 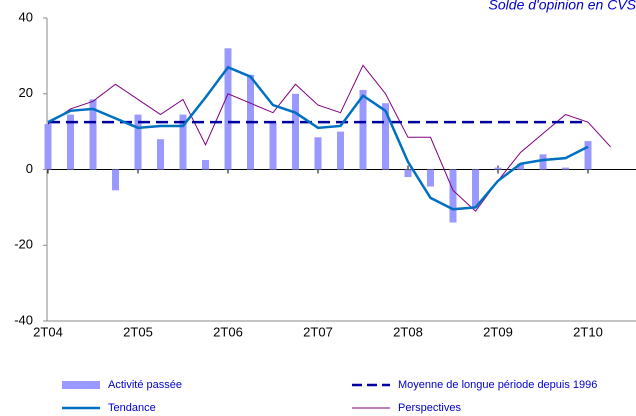 I want to click on legend-label: Moyenne de longue période depuis 1996, so click(x=497, y=385).